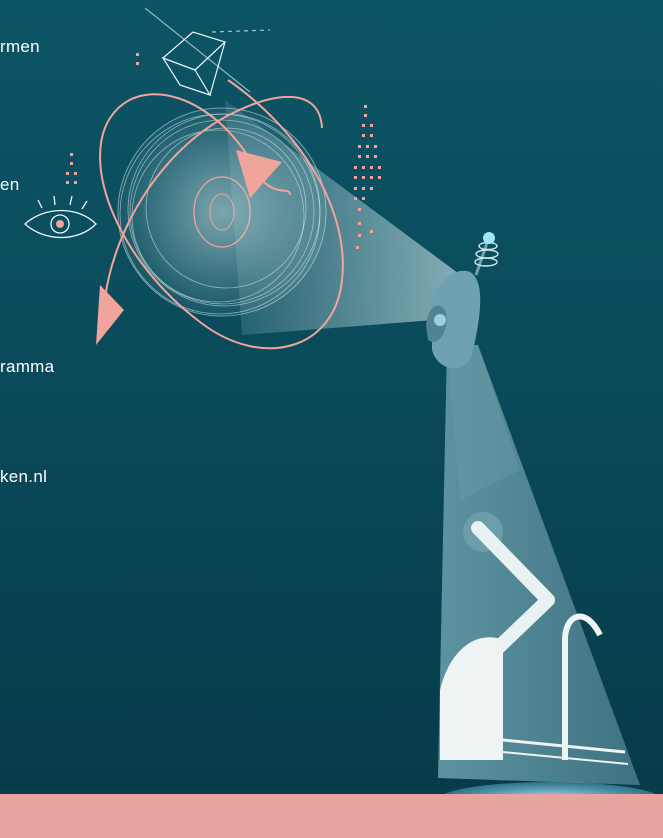  What do you see at coordinates (331, 816) in the screenshot?
I see `bottom-band` at bounding box center [331, 816].